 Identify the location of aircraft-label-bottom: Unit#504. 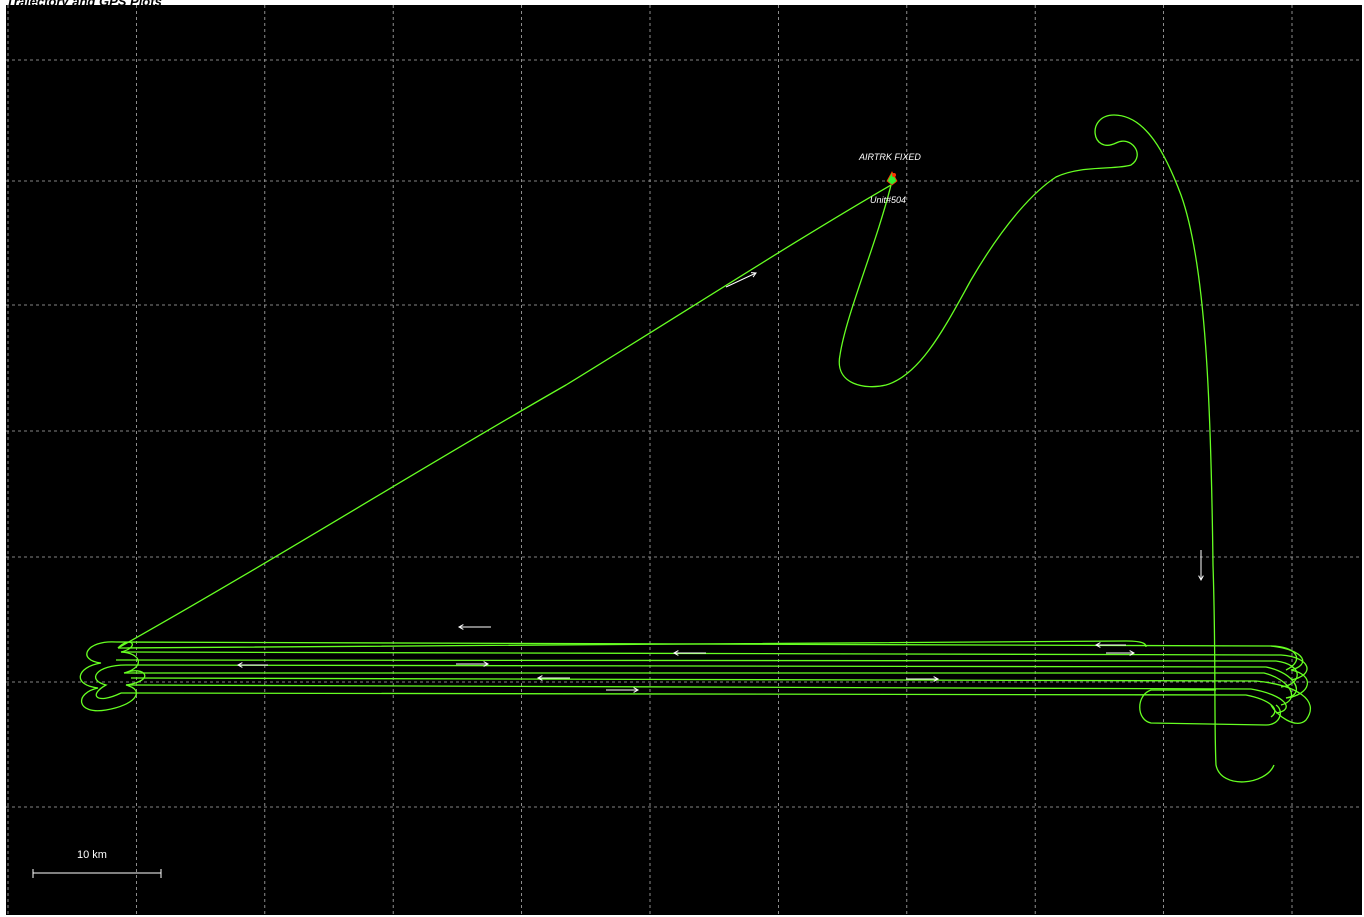
(888, 200).